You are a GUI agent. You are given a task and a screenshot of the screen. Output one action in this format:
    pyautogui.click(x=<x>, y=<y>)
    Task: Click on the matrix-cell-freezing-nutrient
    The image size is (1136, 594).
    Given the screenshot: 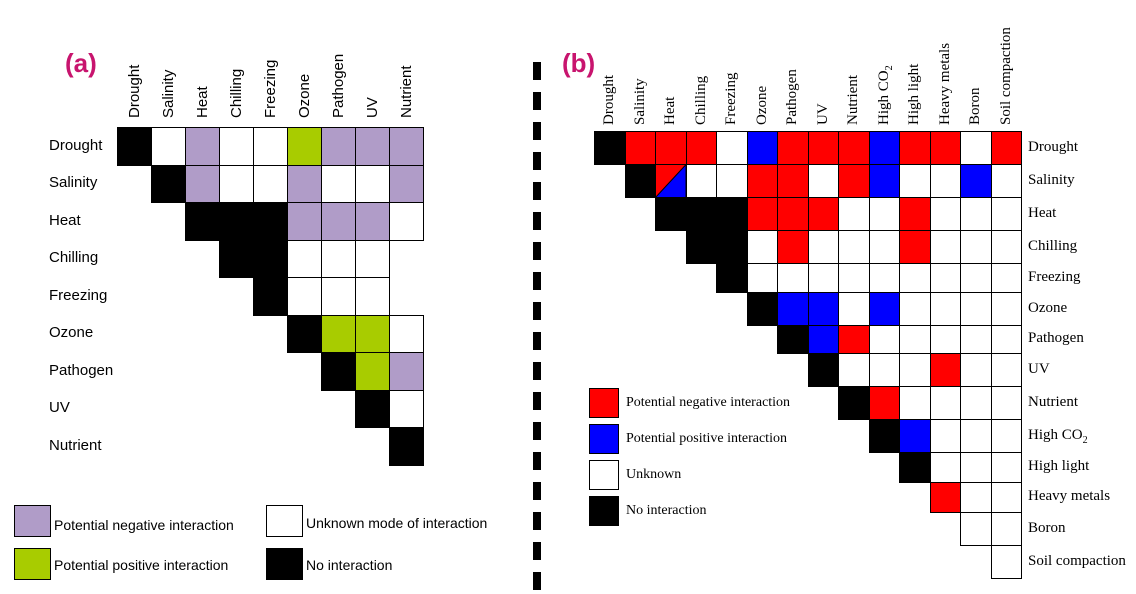 What is the action you would take?
    pyautogui.click(x=854, y=278)
    